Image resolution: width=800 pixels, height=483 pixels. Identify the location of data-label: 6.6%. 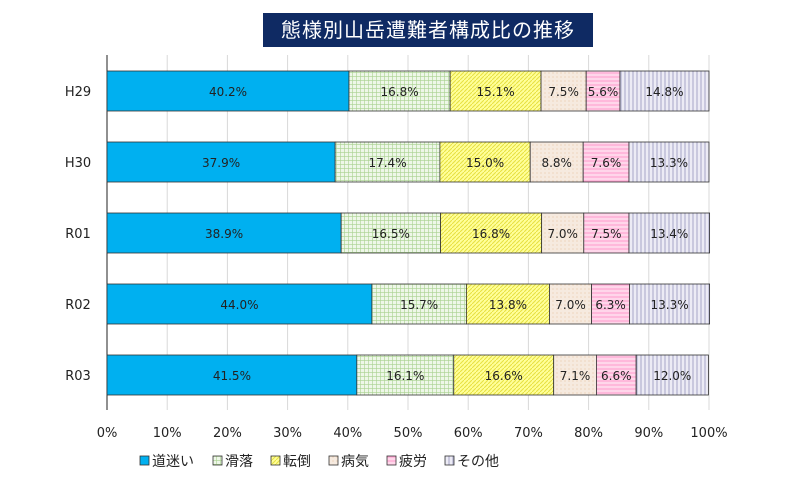
(616, 376).